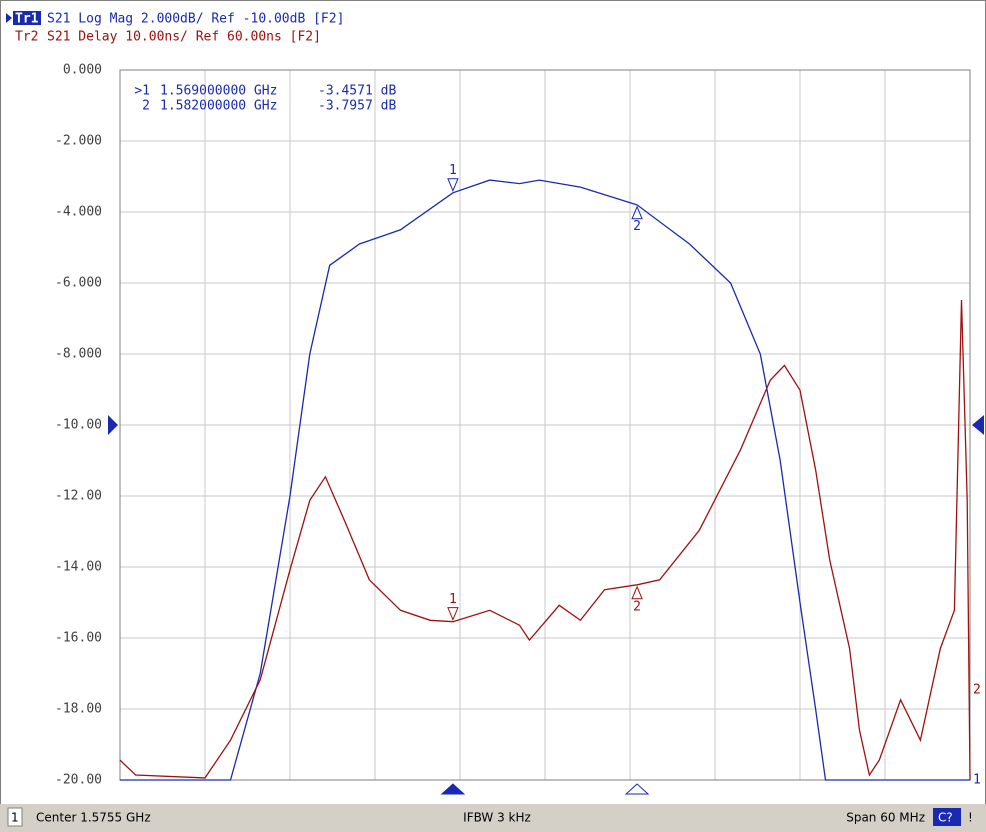 This screenshot has height=832, width=986. Describe the element at coordinates (78, 141) in the screenshot. I see `y-tick-label: -2.000` at that location.